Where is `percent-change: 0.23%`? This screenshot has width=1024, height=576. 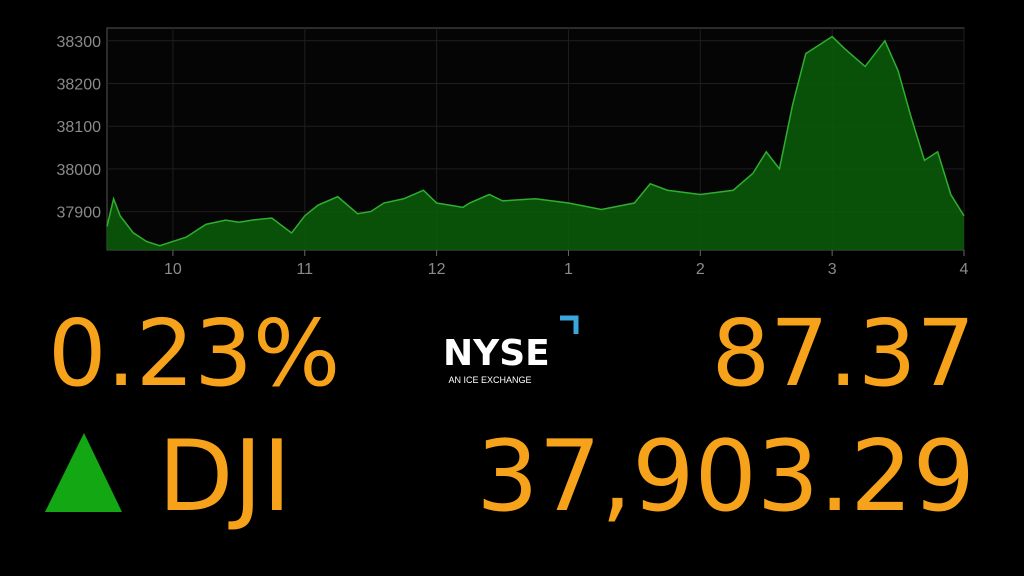
percent-change: 0.23% is located at coordinates (194, 353).